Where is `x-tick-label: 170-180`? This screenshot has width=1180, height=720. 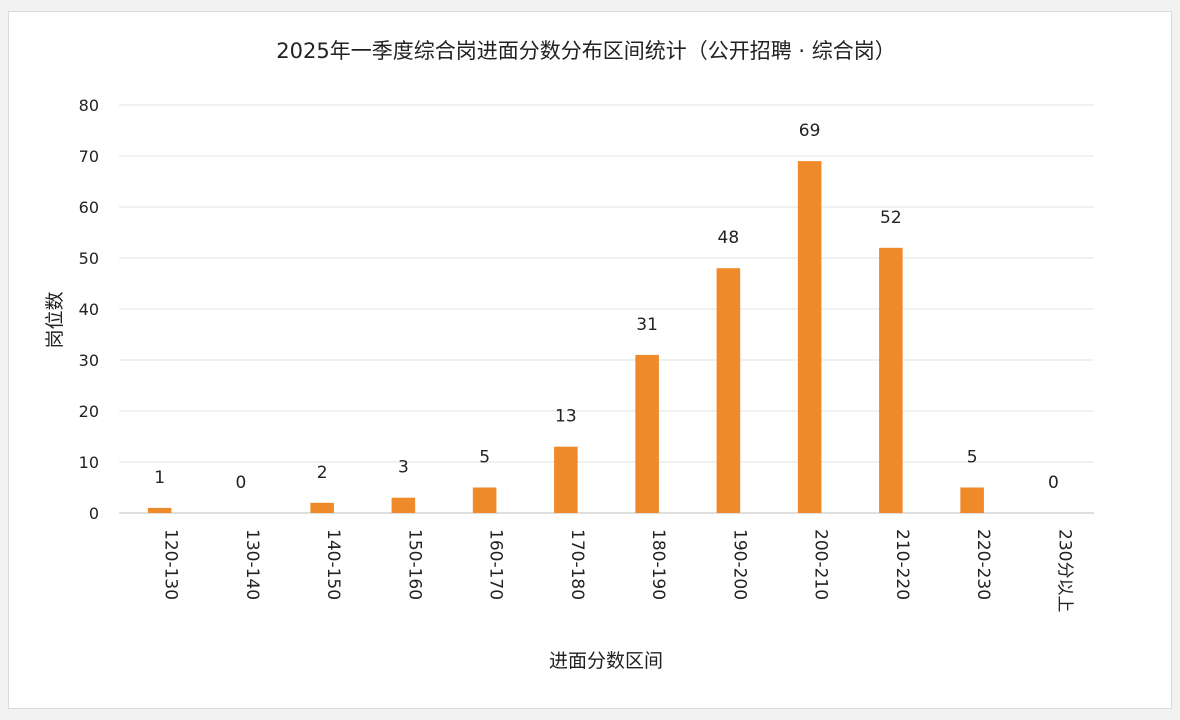 x-tick-label: 170-180 is located at coordinates (577, 564).